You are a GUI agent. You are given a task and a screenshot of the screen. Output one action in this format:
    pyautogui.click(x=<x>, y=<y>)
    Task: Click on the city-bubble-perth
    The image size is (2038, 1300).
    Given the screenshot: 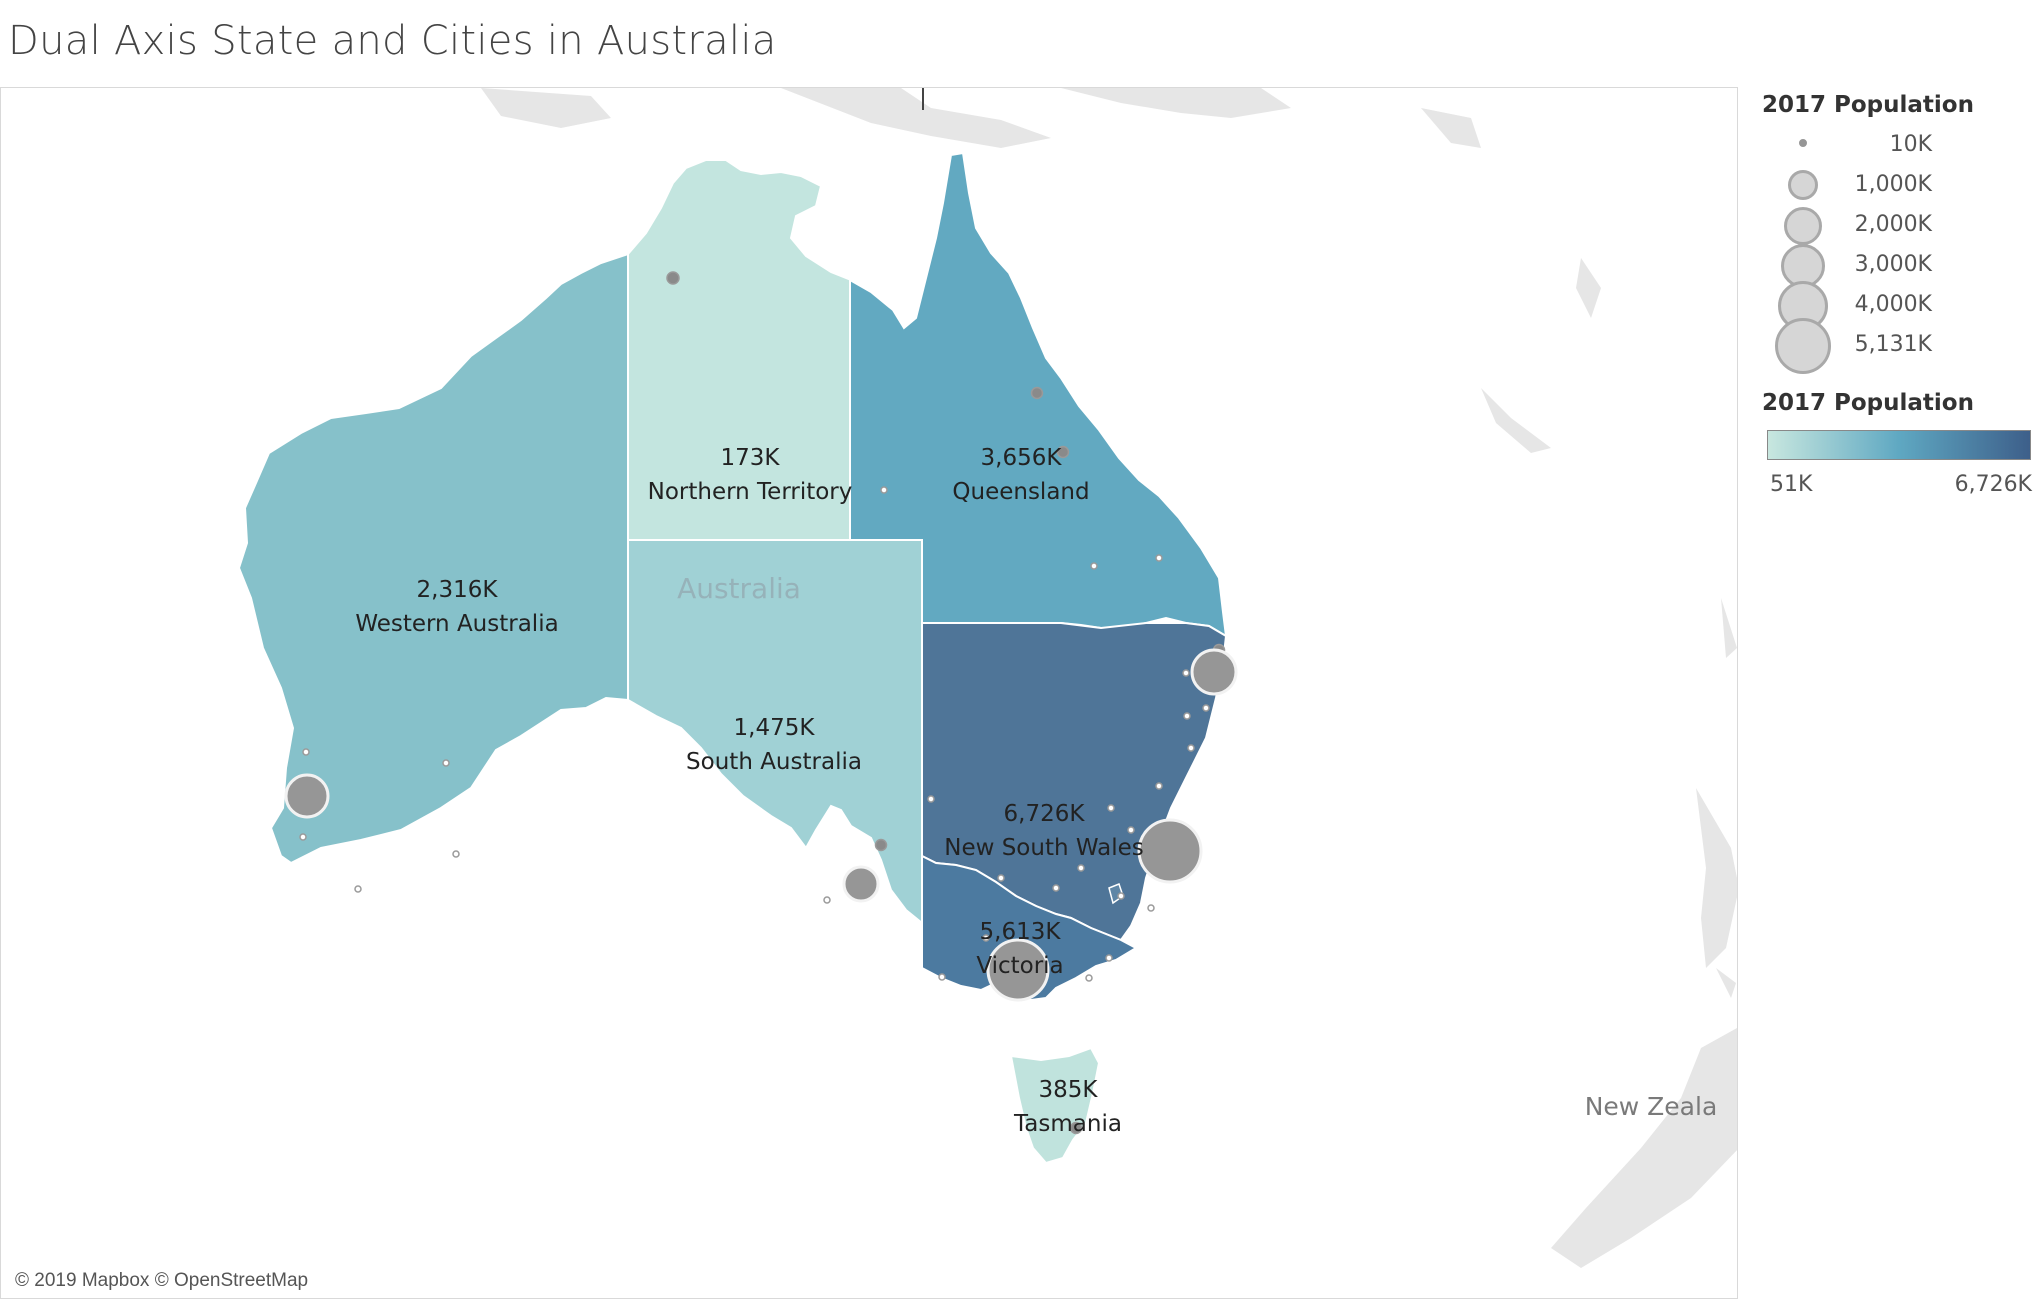 What is the action you would take?
    pyautogui.click(x=307, y=796)
    